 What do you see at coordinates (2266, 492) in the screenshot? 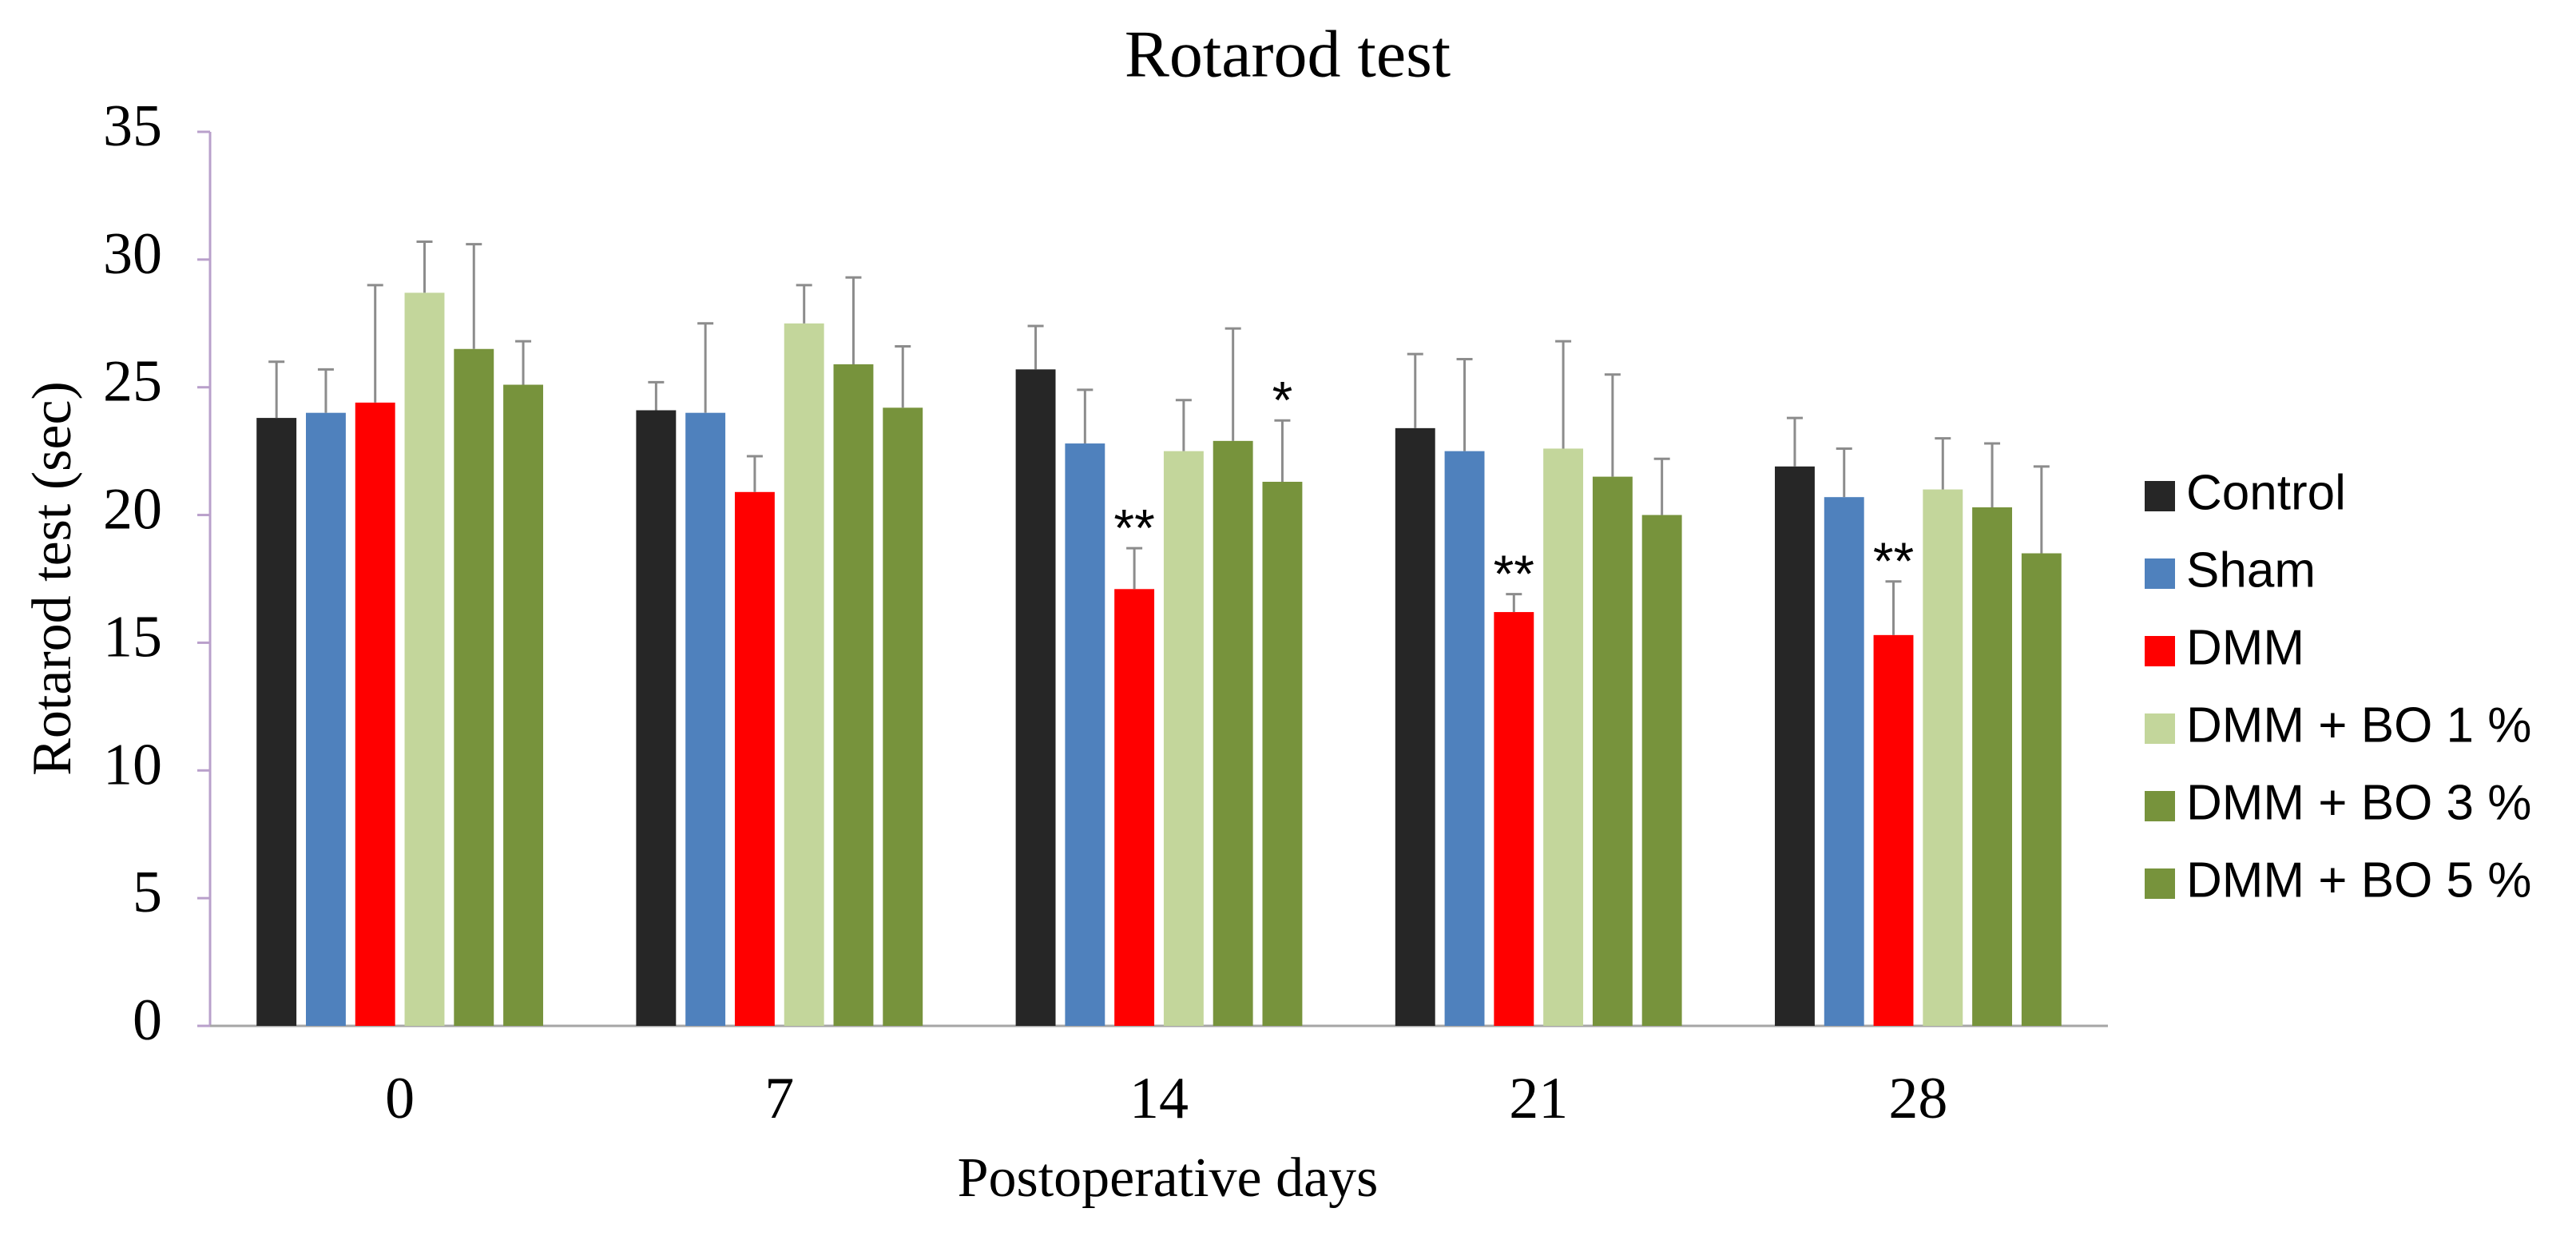
I see `legend-label: Control` at bounding box center [2266, 492].